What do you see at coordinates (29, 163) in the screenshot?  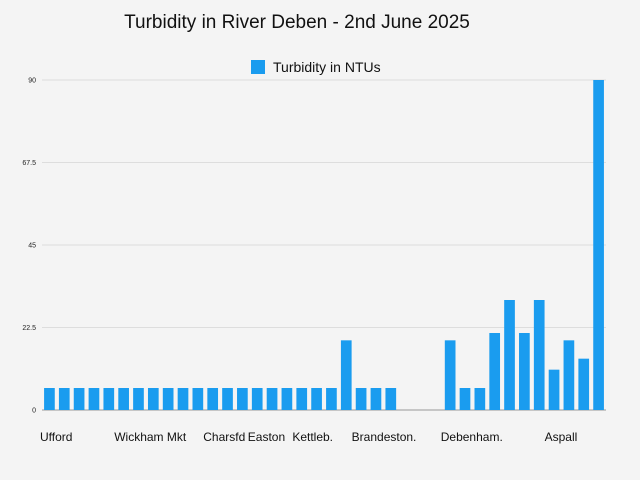 I see `y-tick-label: 67.5` at bounding box center [29, 163].